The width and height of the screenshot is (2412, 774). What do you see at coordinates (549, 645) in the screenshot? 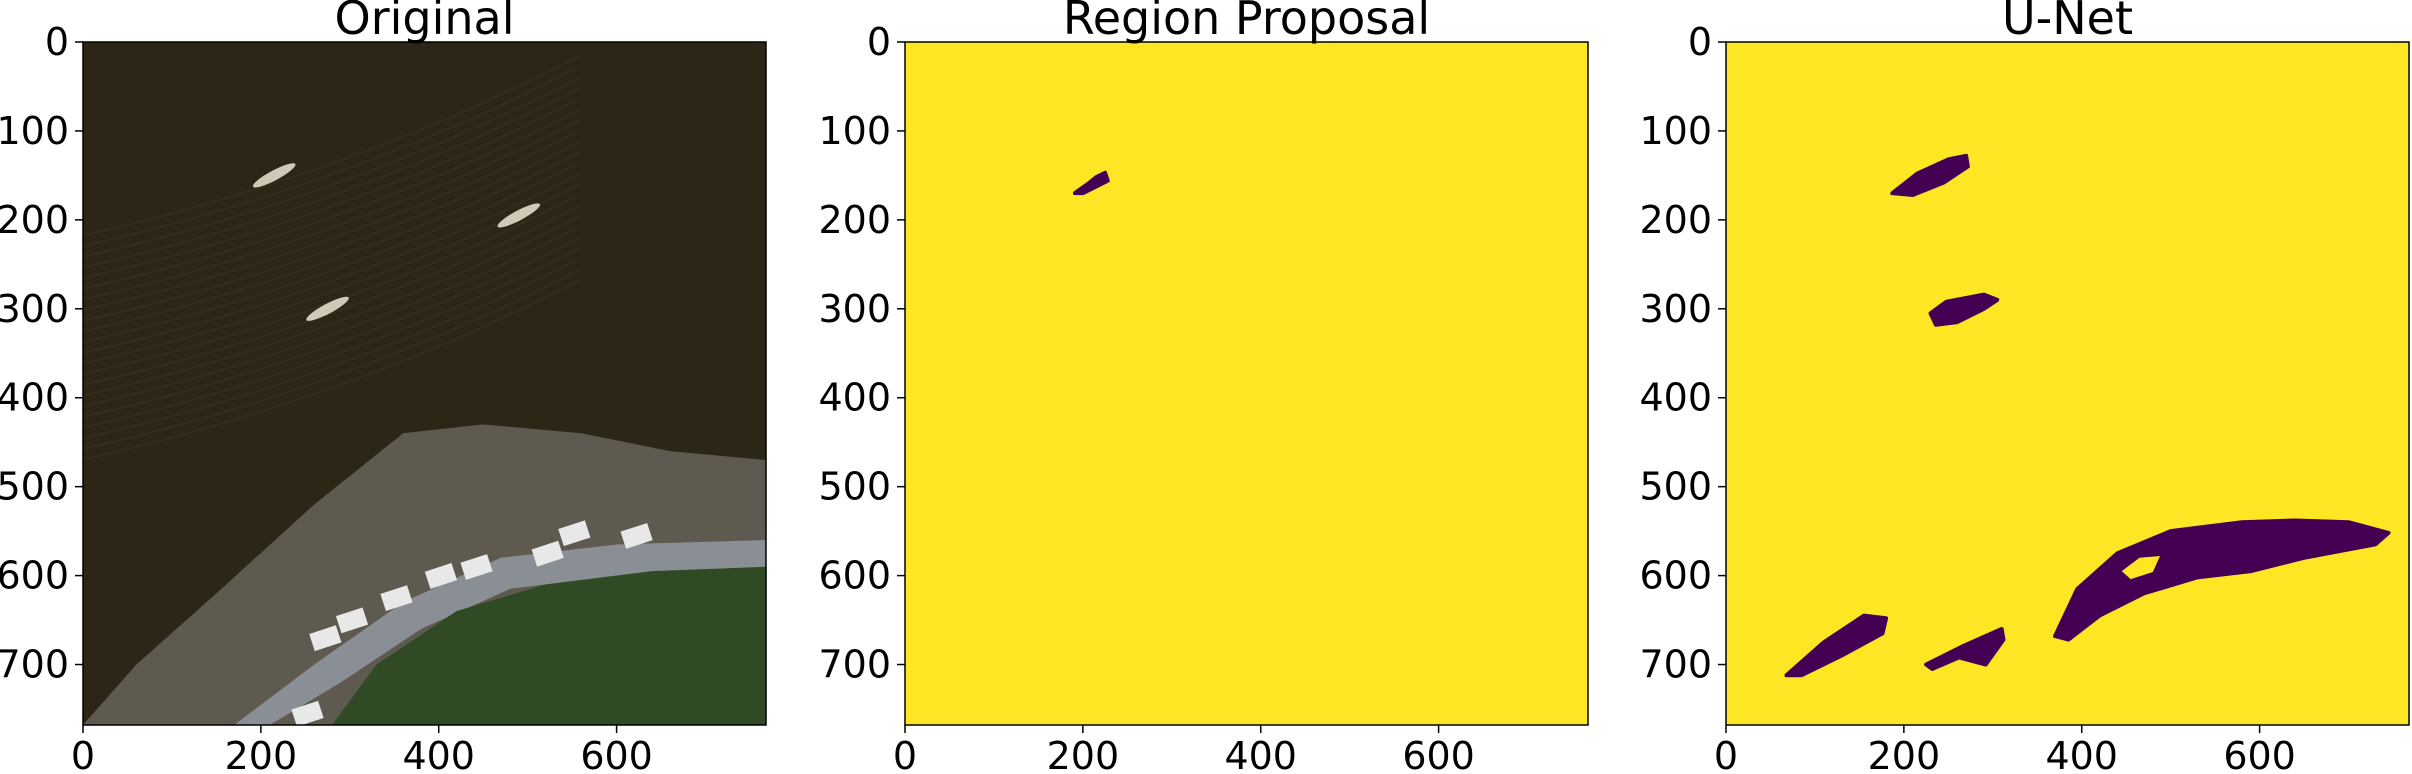
I see `vegetation` at bounding box center [549, 645].